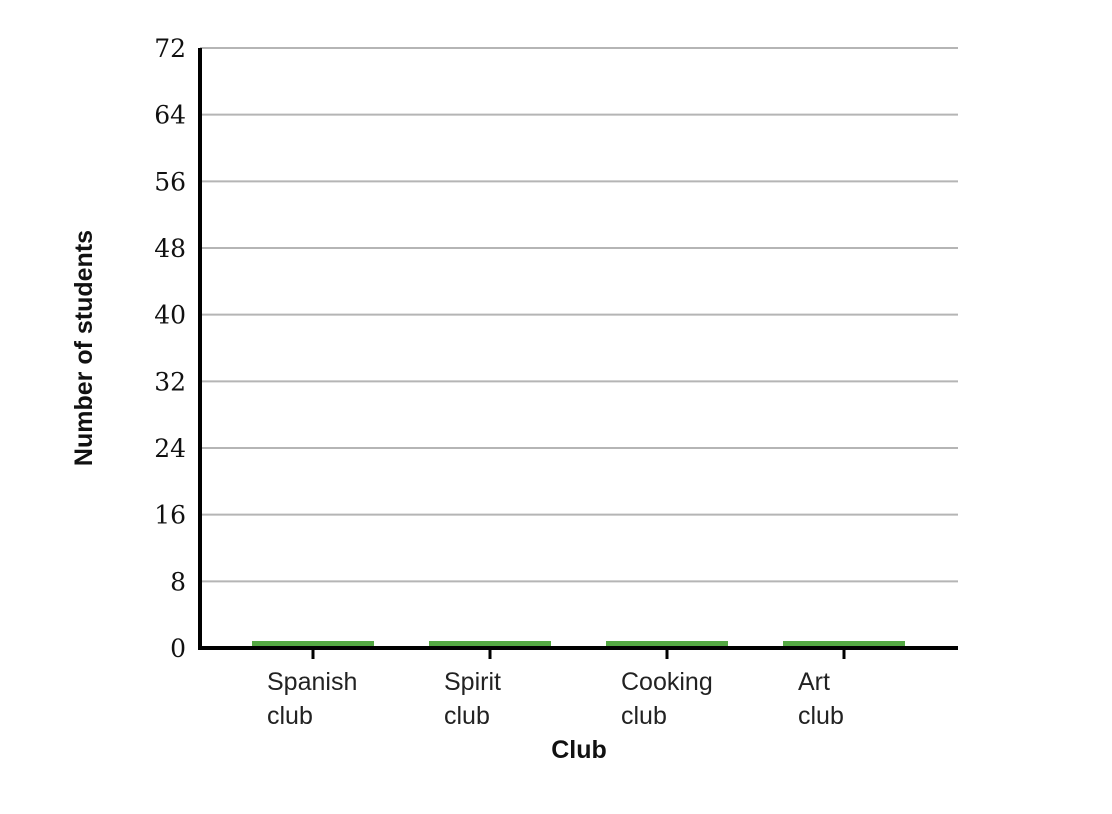 Image resolution: width=1112 pixels, height=814 pixels. What do you see at coordinates (170, 448) in the screenshot?
I see `y-tick-label: 24` at bounding box center [170, 448].